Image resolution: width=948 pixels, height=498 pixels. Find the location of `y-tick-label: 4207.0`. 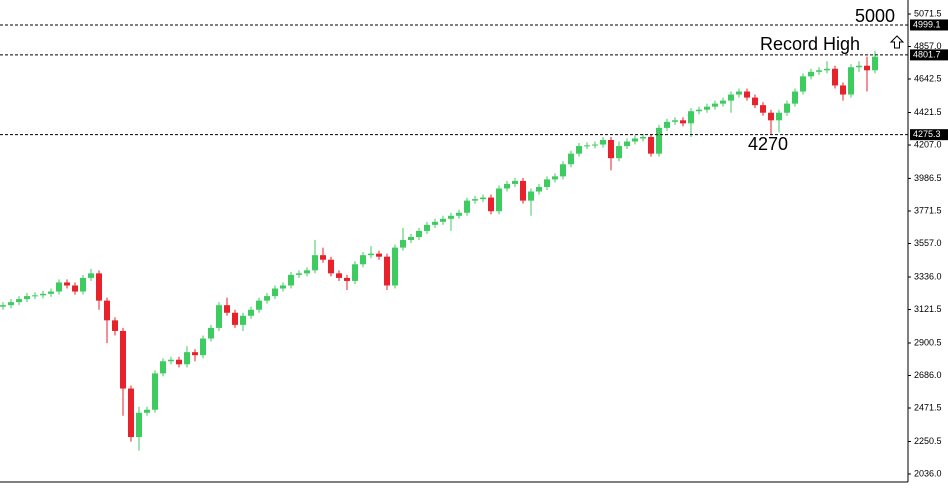

y-tick-label: 4207.0 is located at coordinates (928, 144).